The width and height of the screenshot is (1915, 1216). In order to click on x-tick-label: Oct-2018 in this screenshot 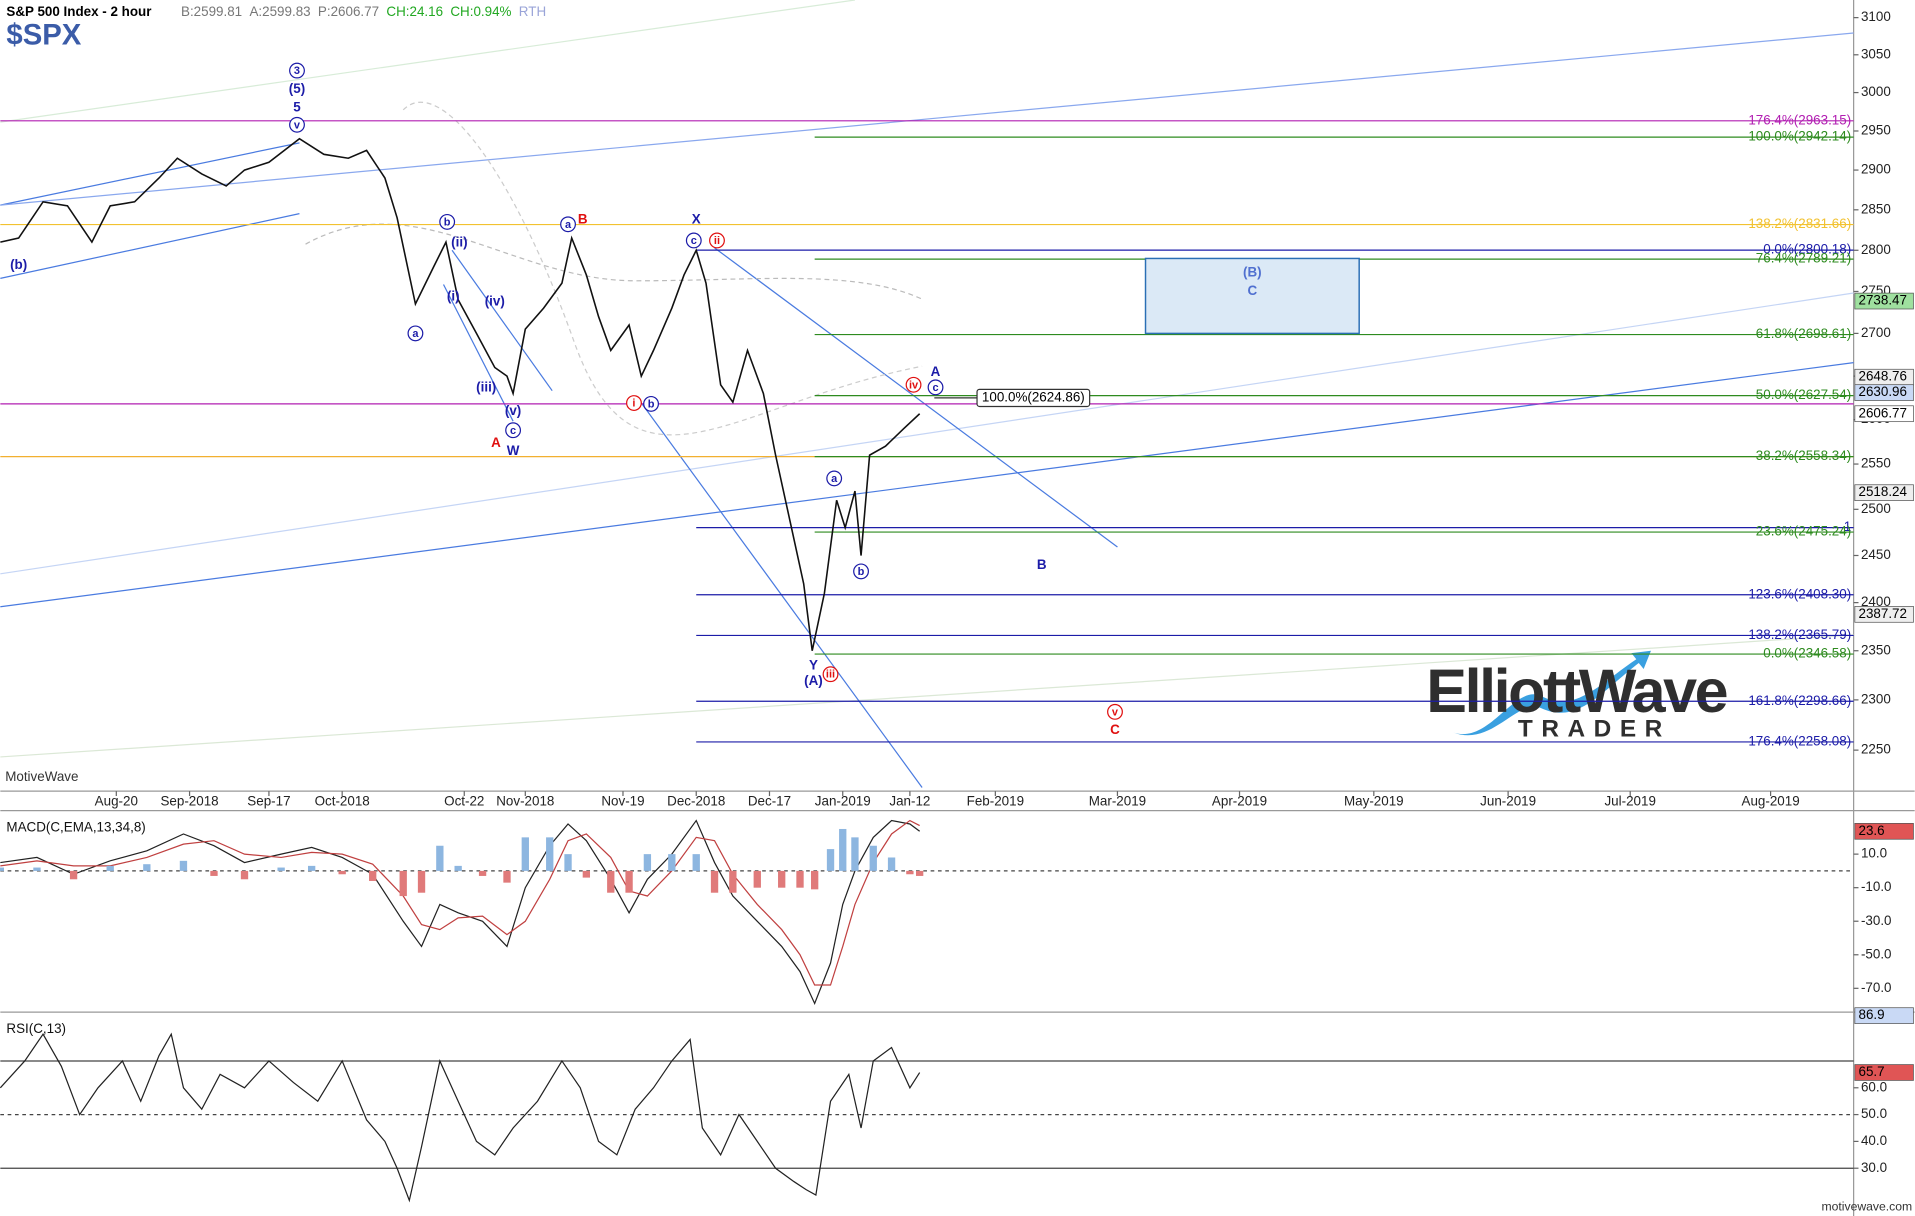, I will do `click(342, 801)`.